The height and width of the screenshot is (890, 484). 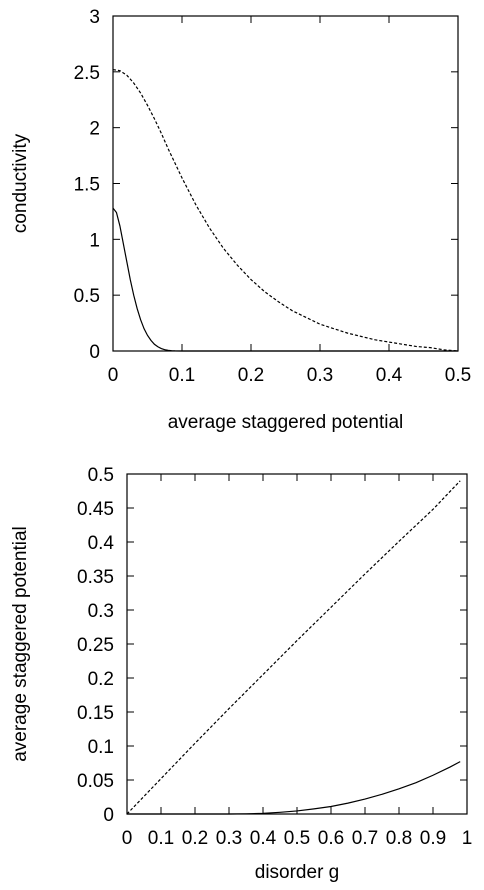 I want to click on x-tick-label: 0.6, so click(x=331, y=838).